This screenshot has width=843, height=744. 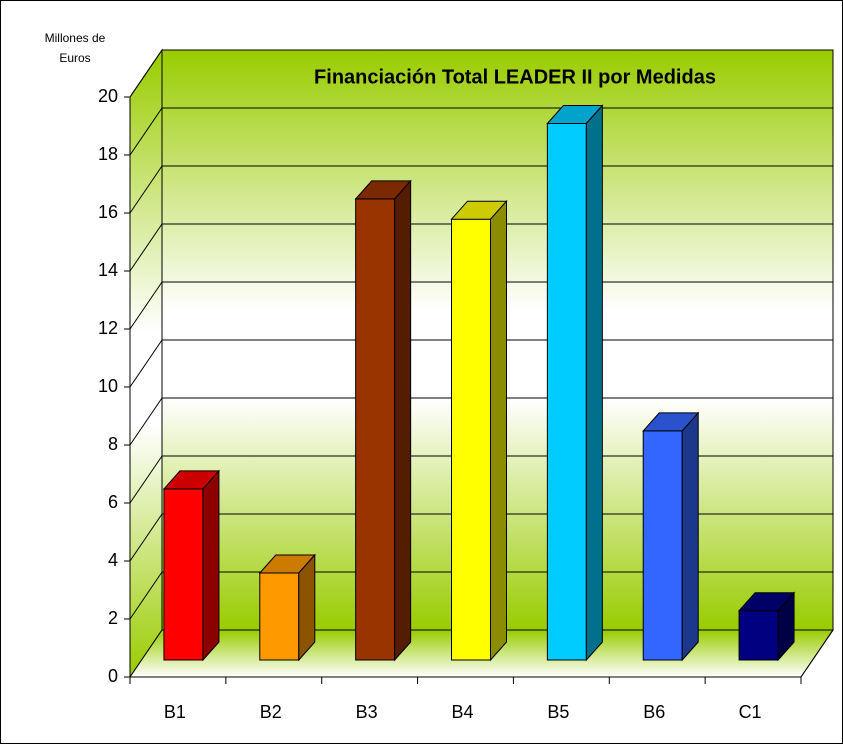 I want to click on x-tick-label: B4, so click(x=462, y=712).